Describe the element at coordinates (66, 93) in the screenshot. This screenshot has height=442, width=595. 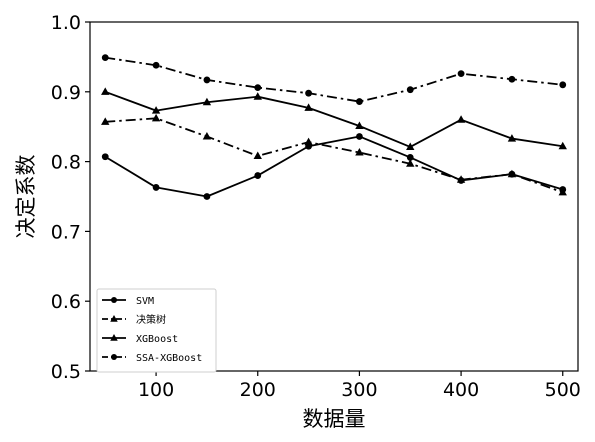
I see `y-tick-label: 0.9` at that location.